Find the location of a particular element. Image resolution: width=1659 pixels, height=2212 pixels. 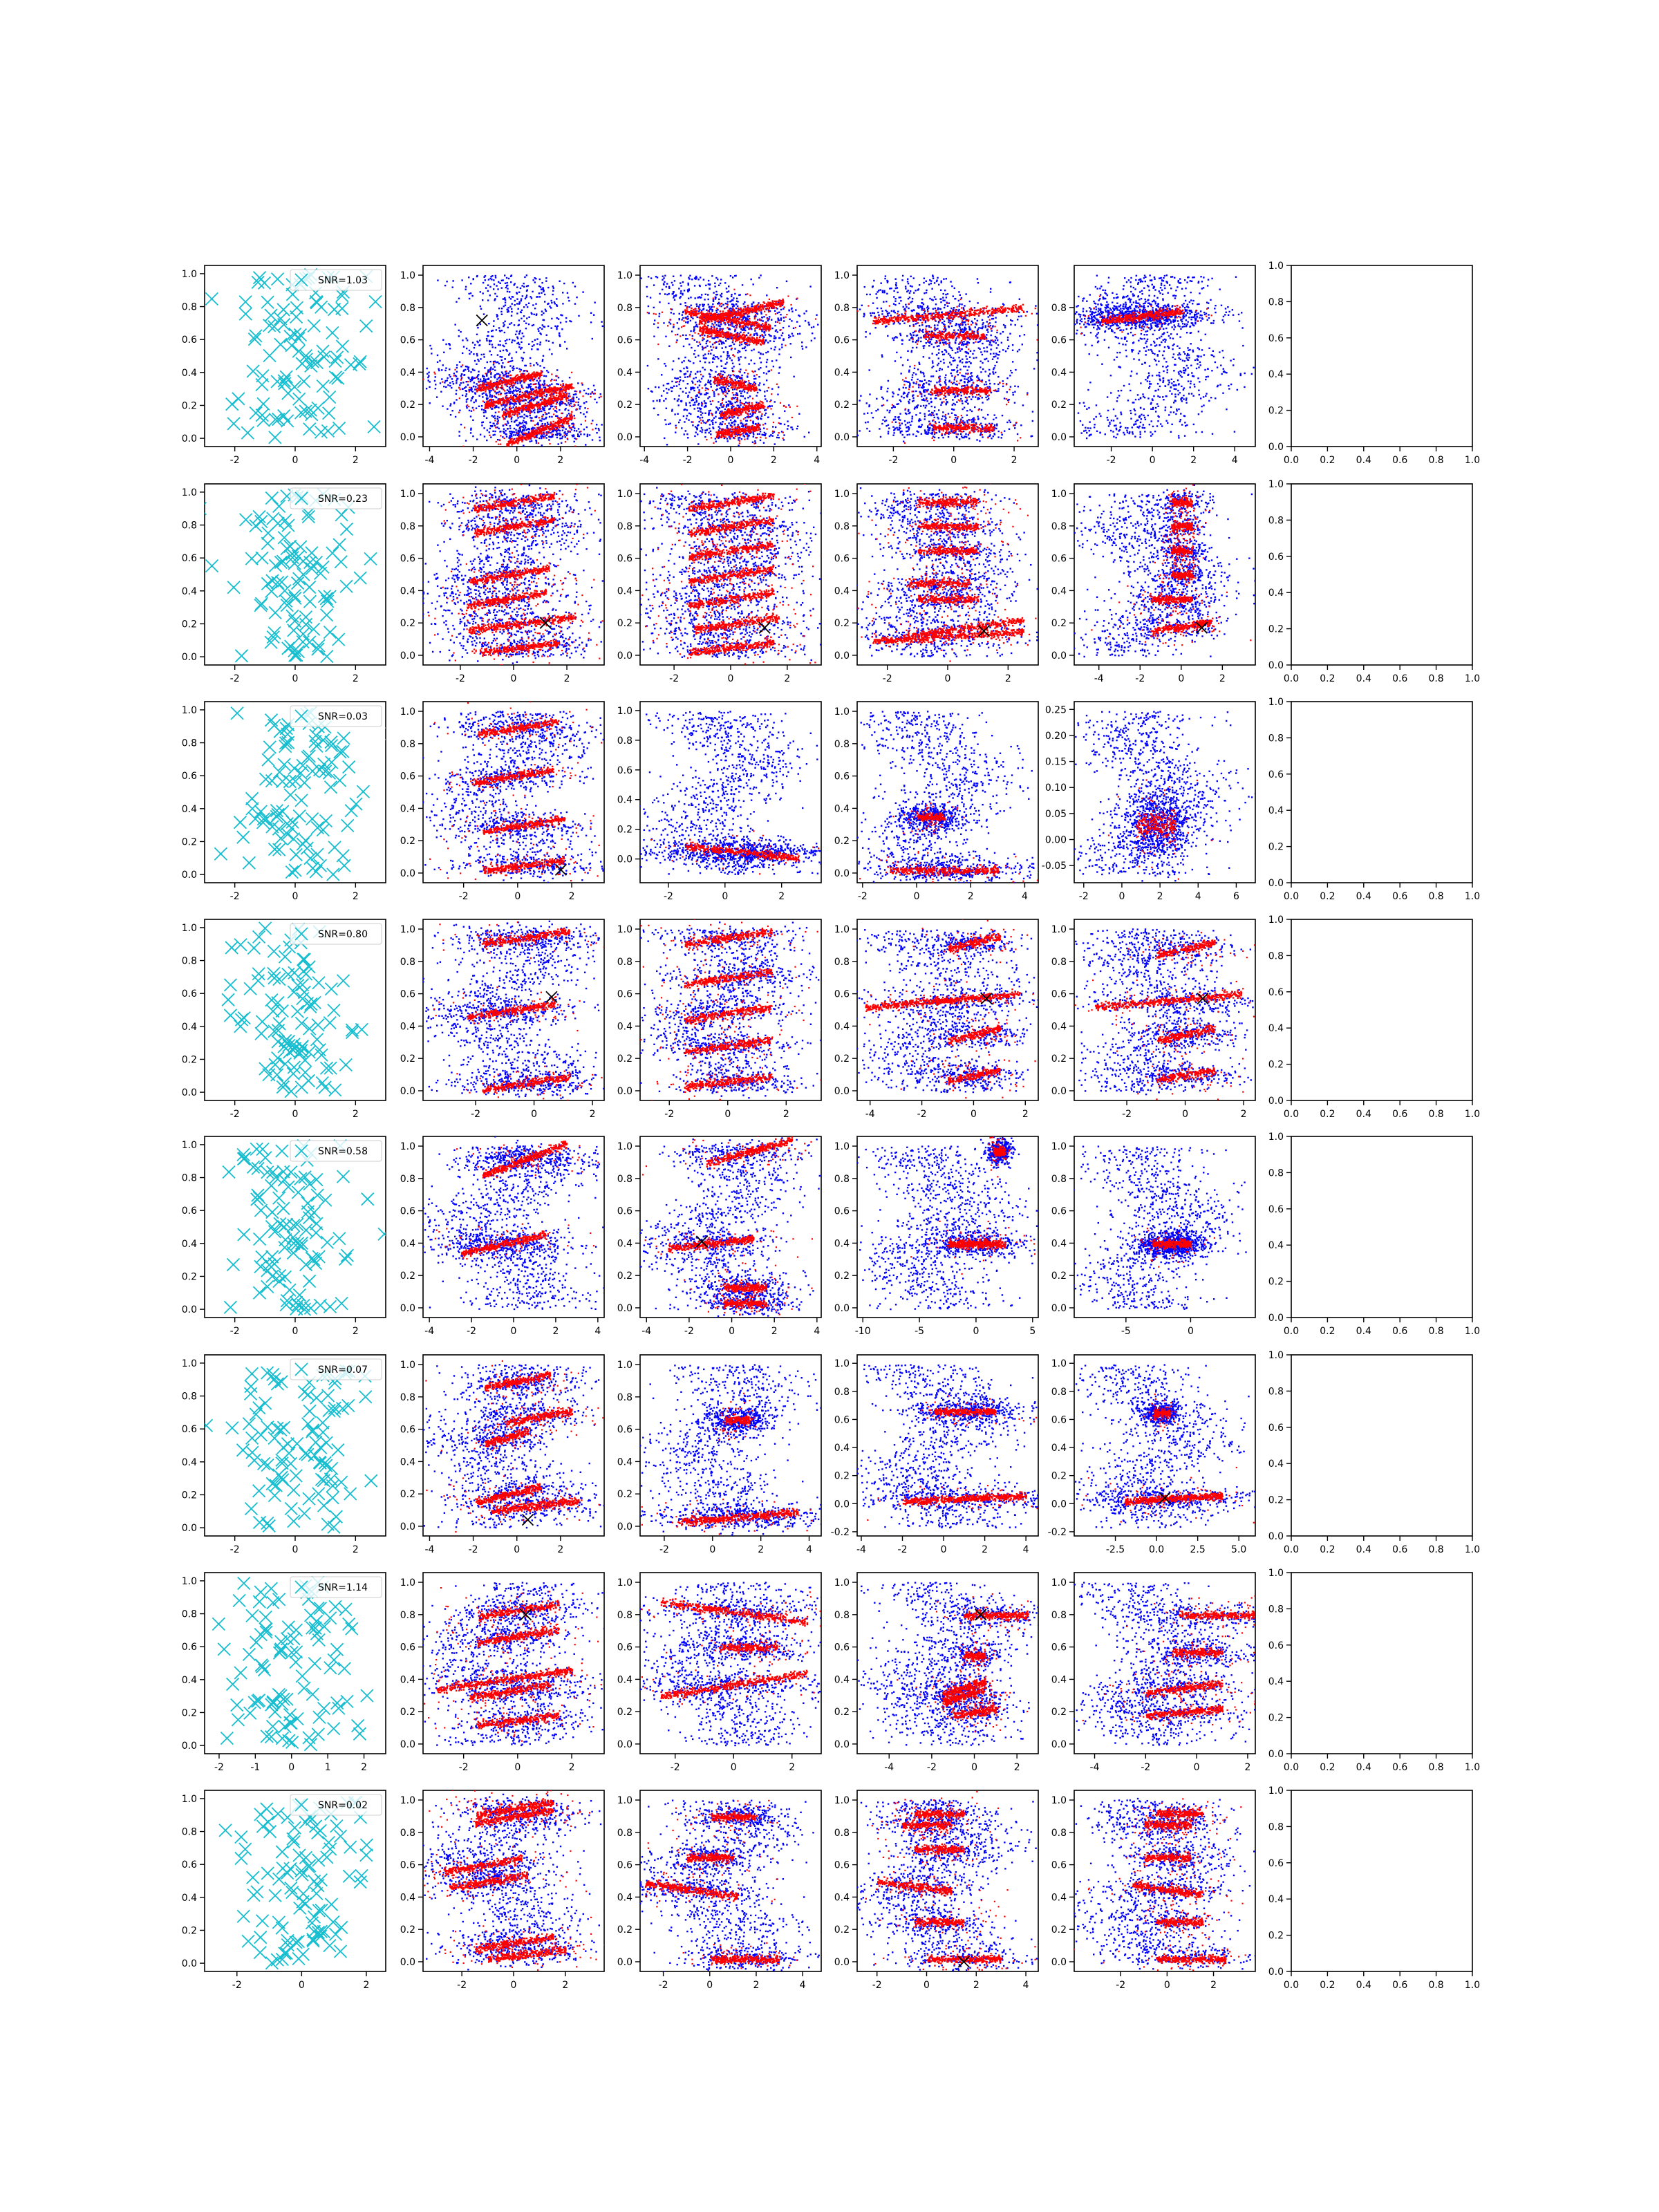

subplot-r6-c5: -2.5 0.0 2.5 5.0-0.20.00.20.40.60.81.0 is located at coordinates (1164, 1455).